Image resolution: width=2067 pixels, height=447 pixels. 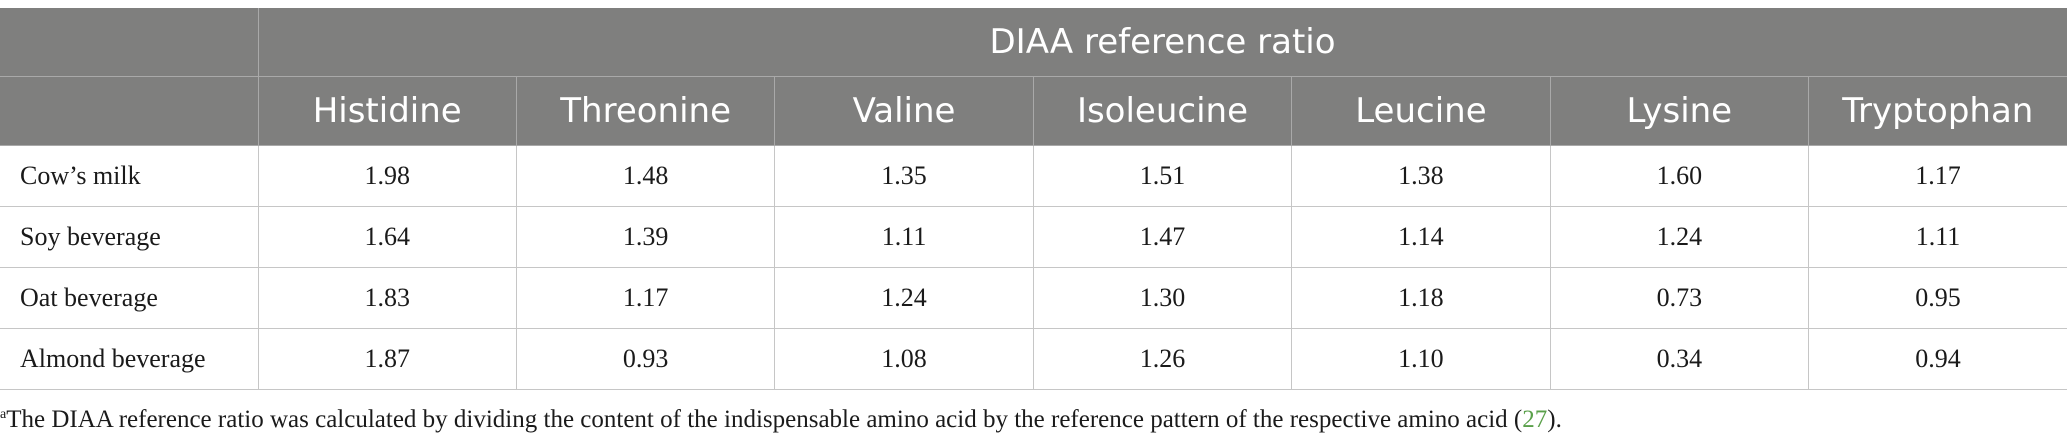 I want to click on header-corner, so click(x=129, y=42).